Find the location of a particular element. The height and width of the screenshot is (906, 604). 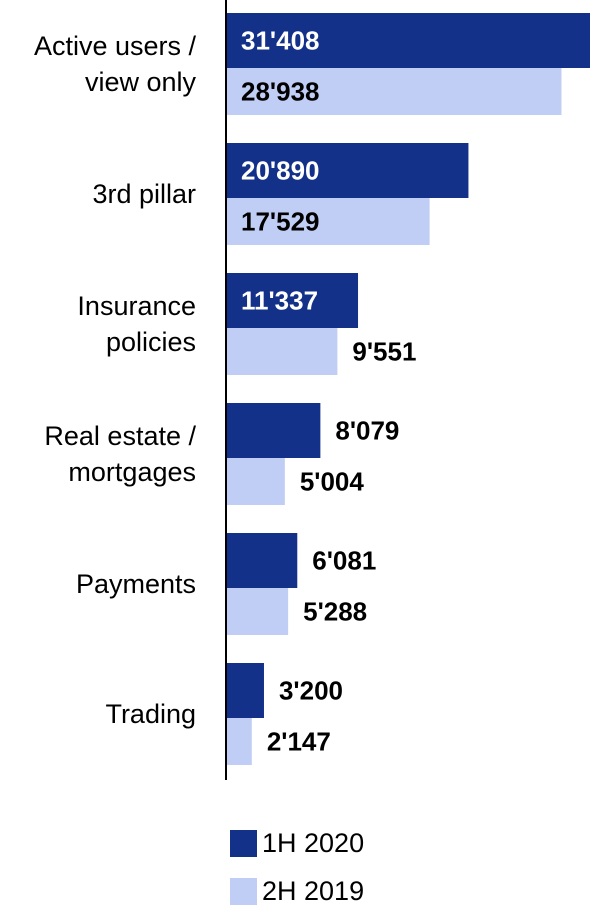

value-label: 3'200 is located at coordinates (311, 690).